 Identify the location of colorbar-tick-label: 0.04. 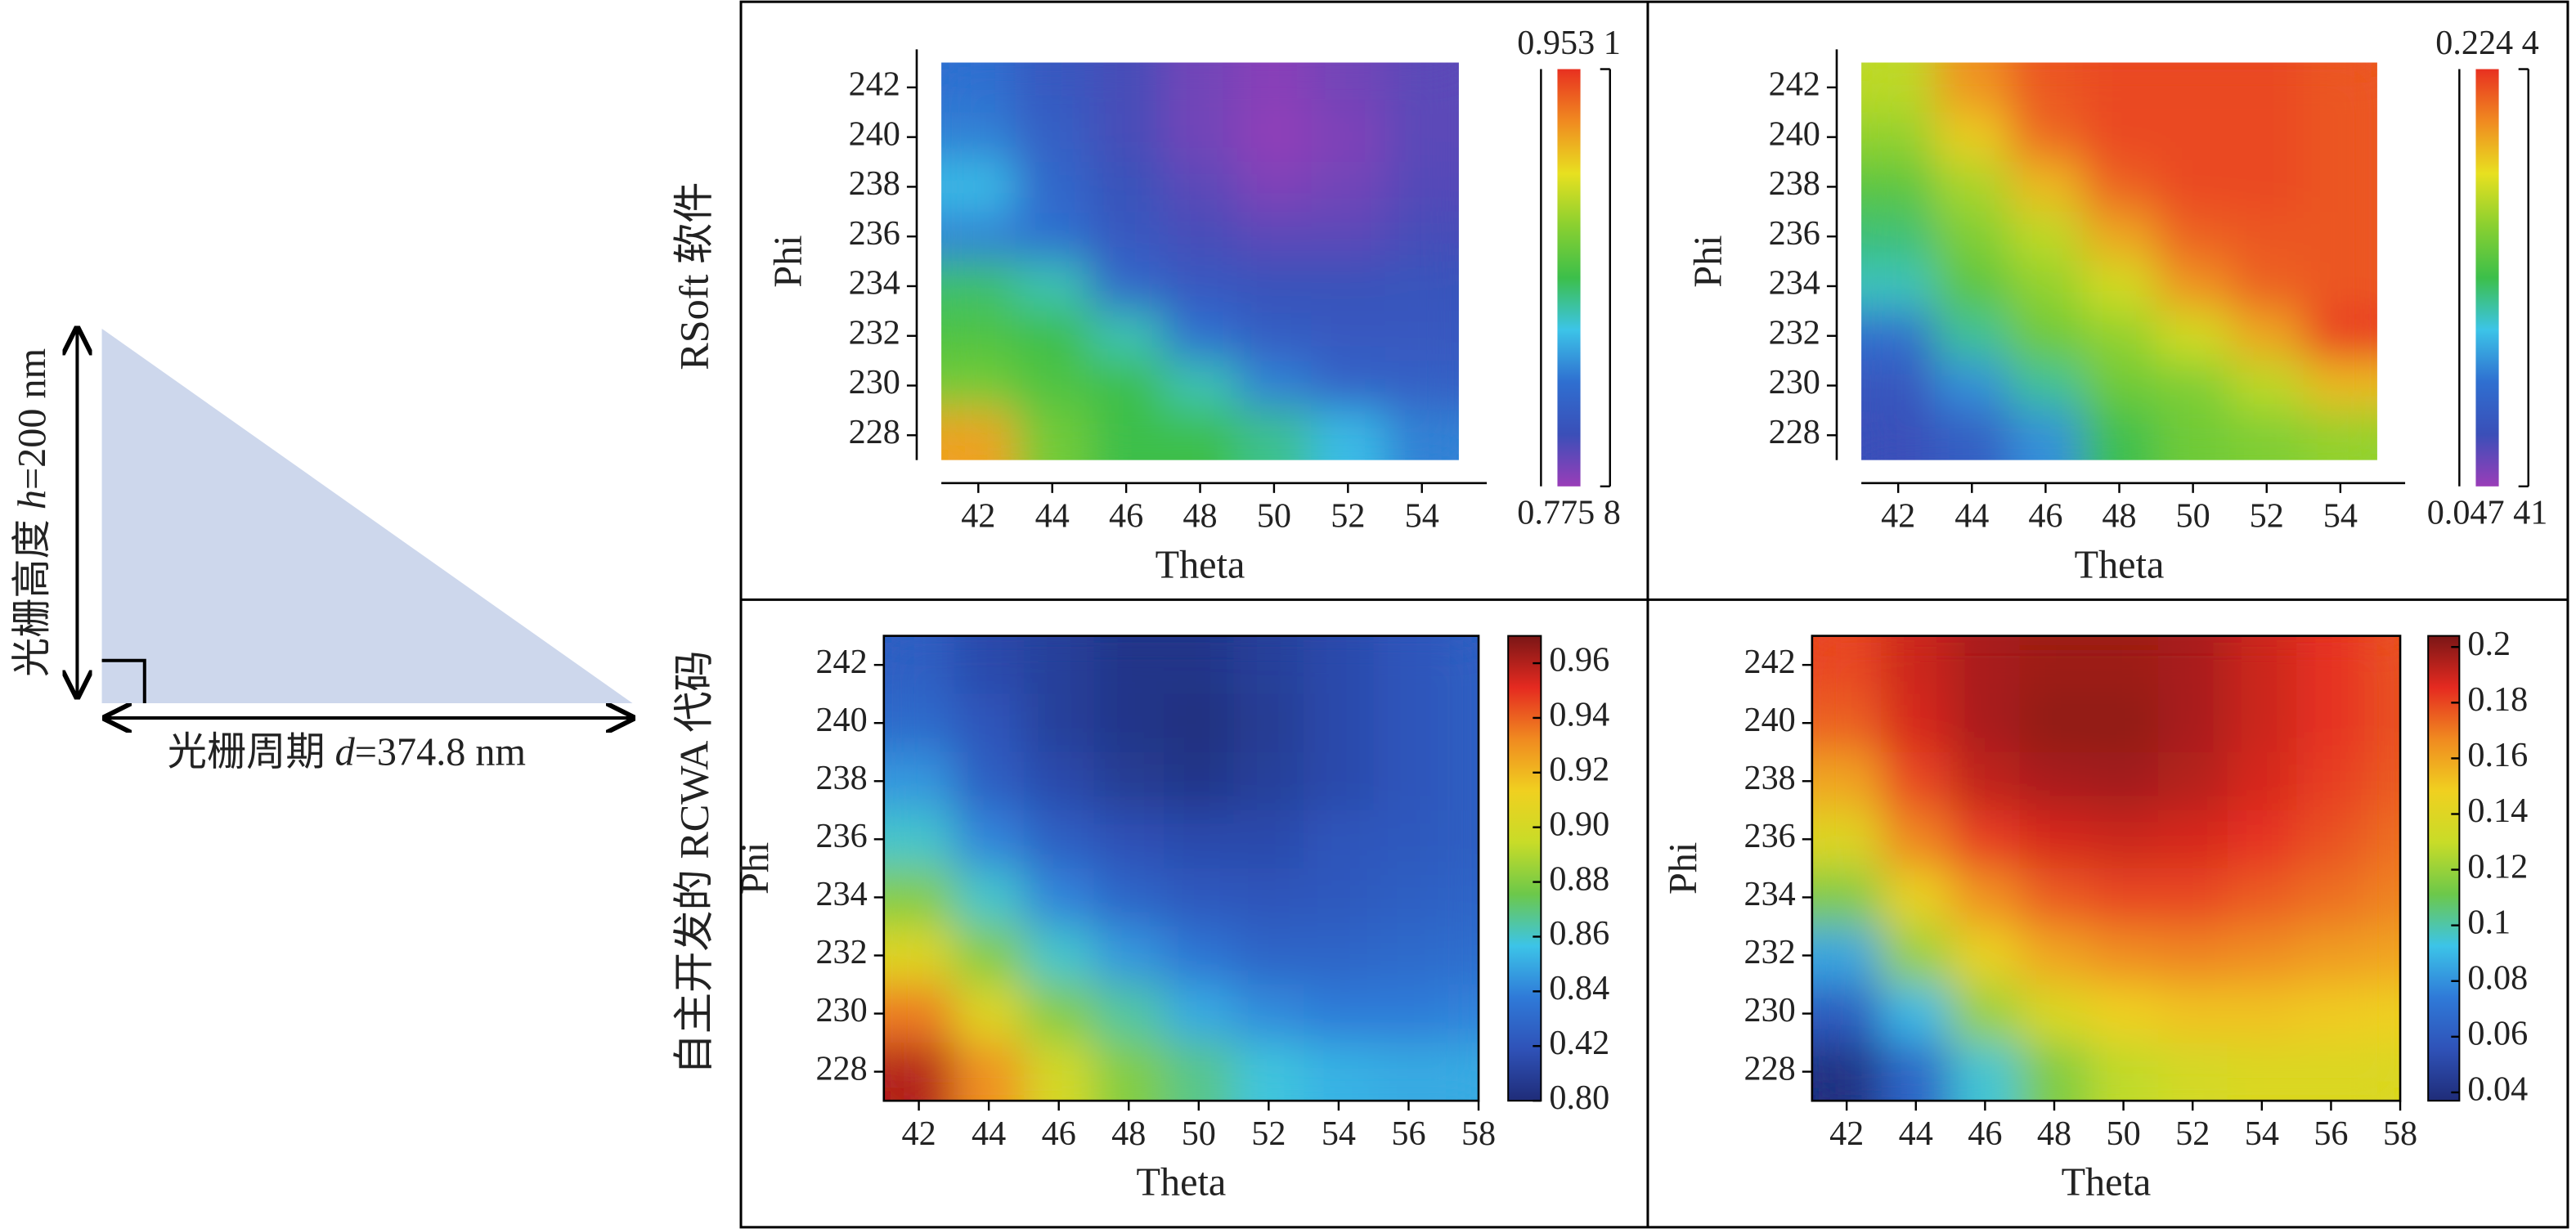
(2497, 1089).